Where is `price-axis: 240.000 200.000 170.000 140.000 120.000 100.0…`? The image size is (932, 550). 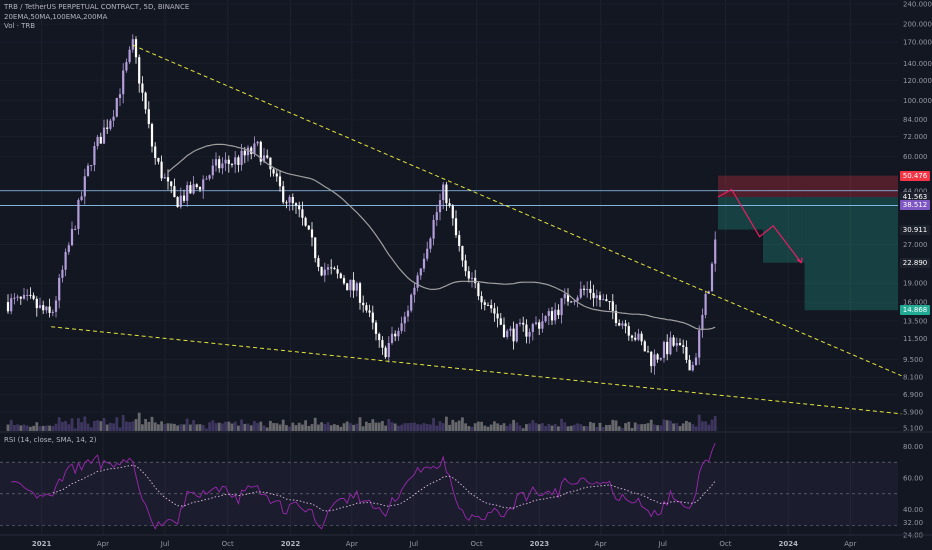
price-axis: 240.000 200.000 170.000 140.000 120.000 100.0… is located at coordinates (917, 270).